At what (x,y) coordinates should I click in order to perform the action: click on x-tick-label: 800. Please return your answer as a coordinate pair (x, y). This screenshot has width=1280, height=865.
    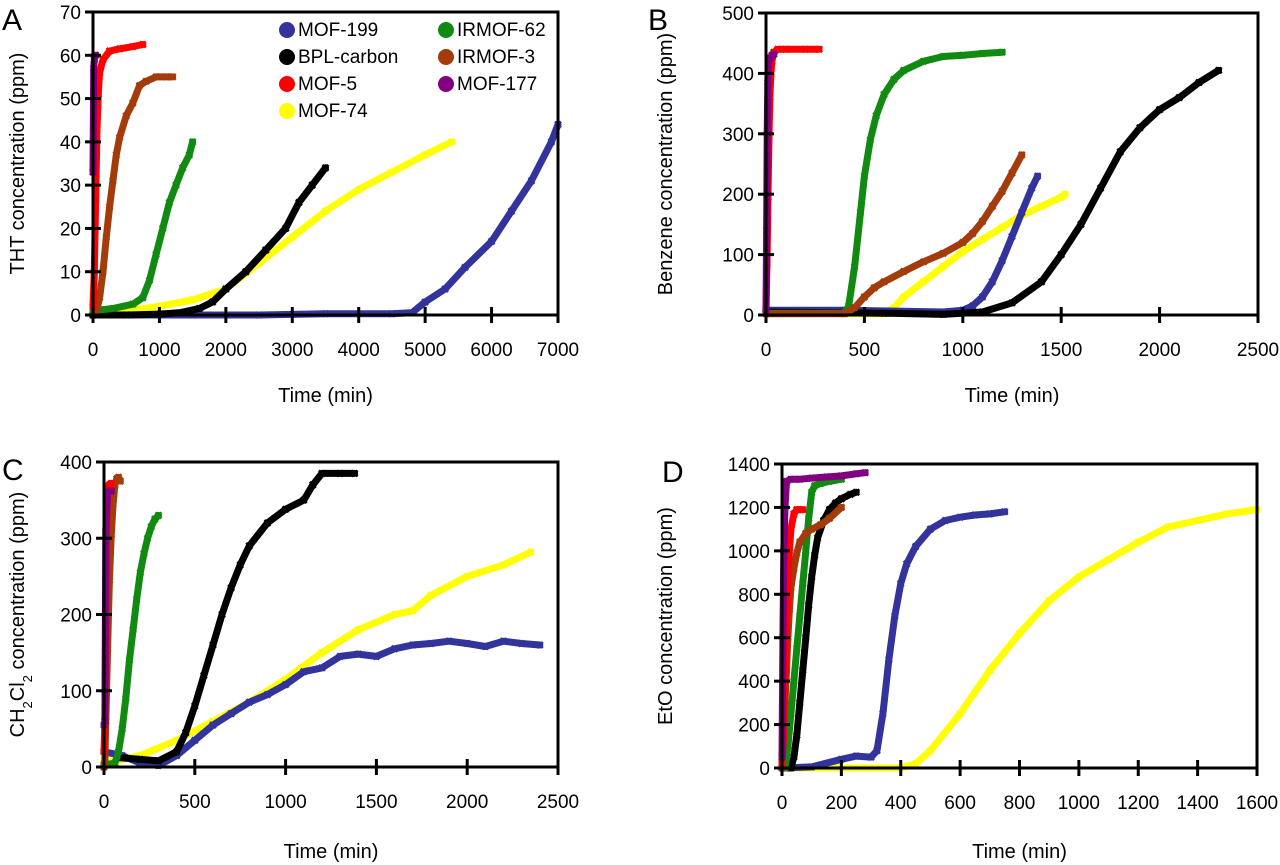
    Looking at the image, I should click on (1020, 803).